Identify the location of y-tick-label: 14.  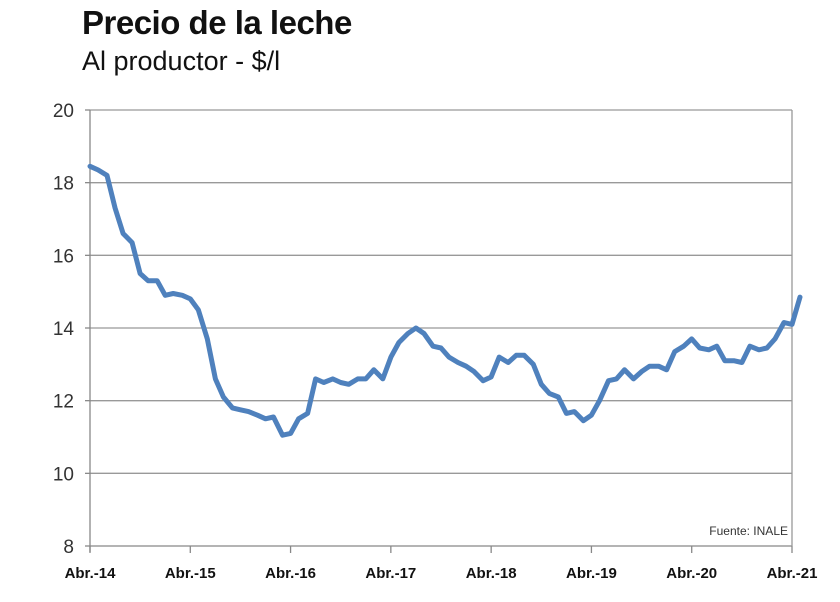
(64, 329).